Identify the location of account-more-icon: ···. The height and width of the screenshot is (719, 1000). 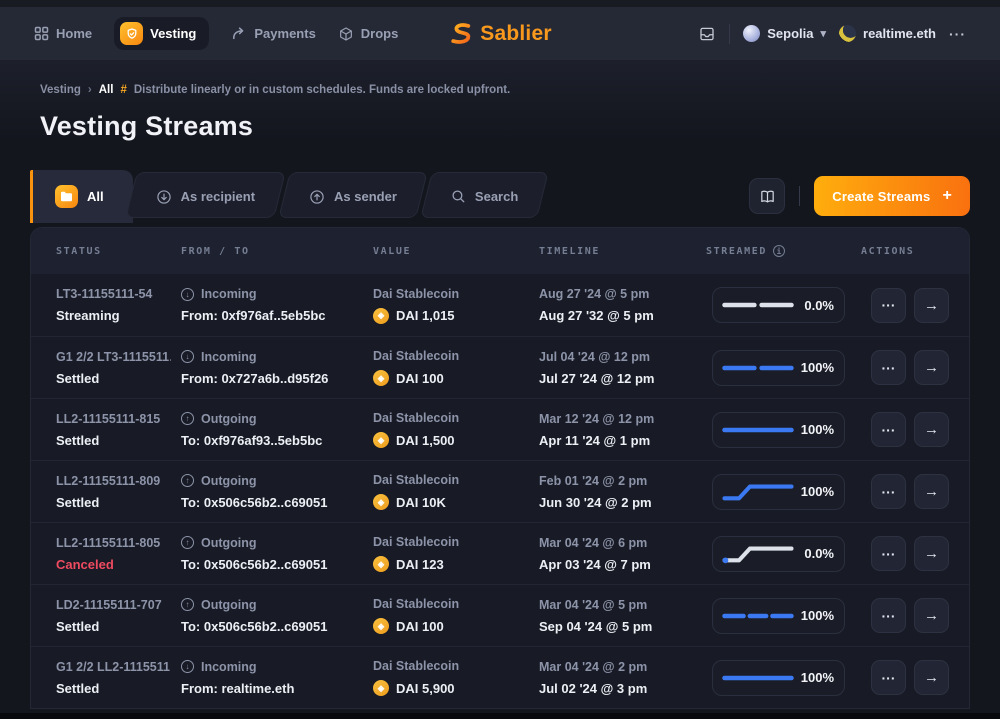
(957, 33).